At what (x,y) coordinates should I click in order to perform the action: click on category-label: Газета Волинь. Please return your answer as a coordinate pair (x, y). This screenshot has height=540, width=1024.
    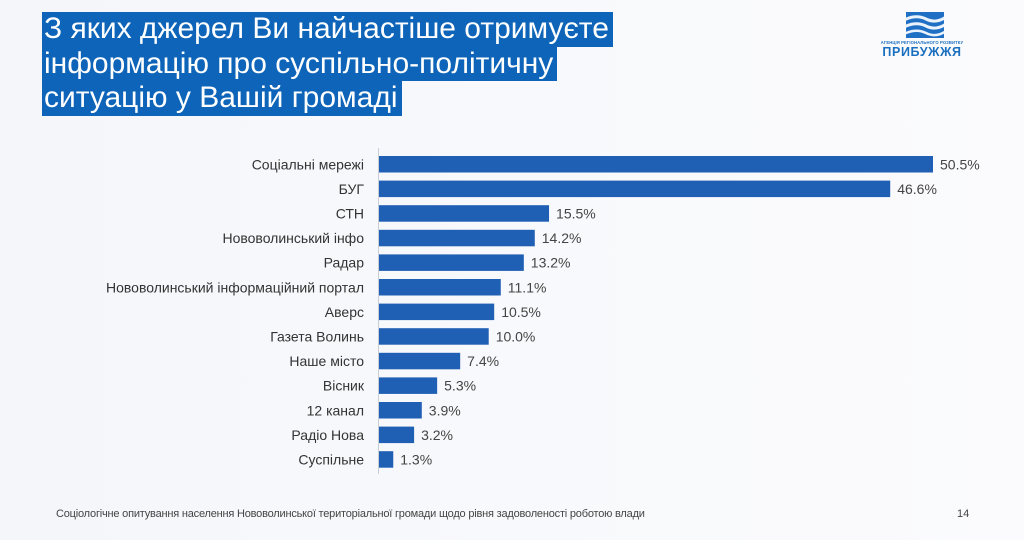
    Looking at the image, I should click on (317, 336).